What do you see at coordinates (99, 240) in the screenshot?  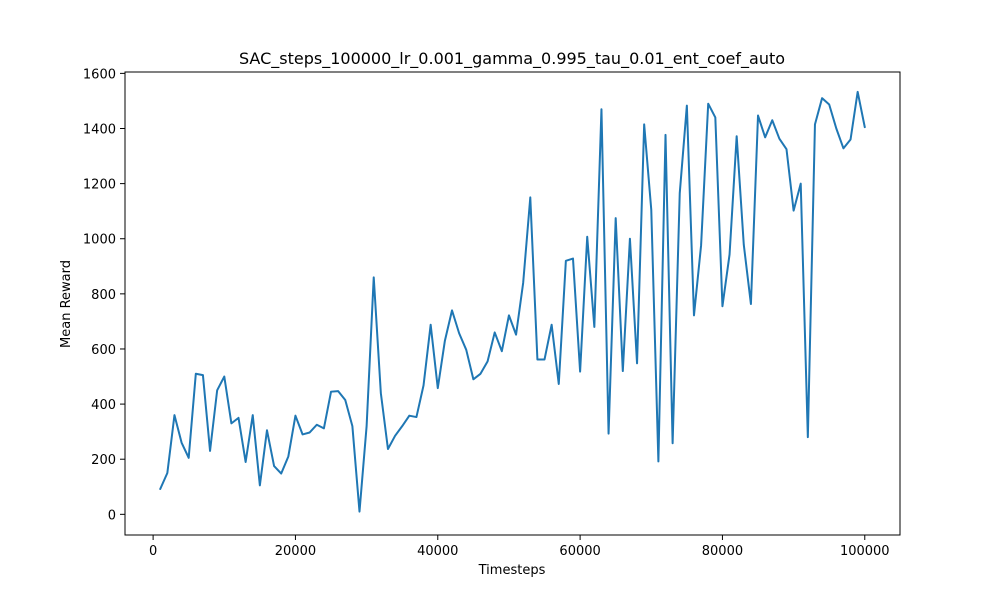 I see `y-tick-label: 1000` at bounding box center [99, 240].